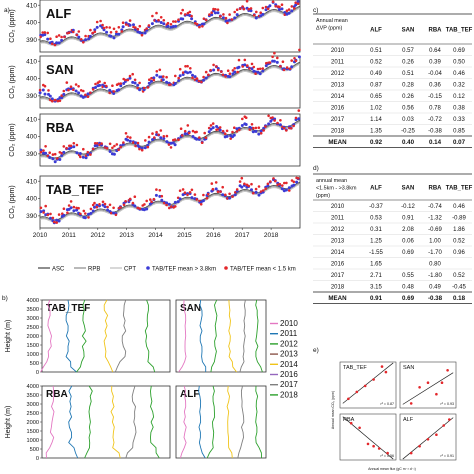  What do you see at coordinates (155, 138) in the screenshot?
I see `timeseries-panel-rba: RBA 390 400 410 CO₂ (ppm)` at bounding box center [155, 138].